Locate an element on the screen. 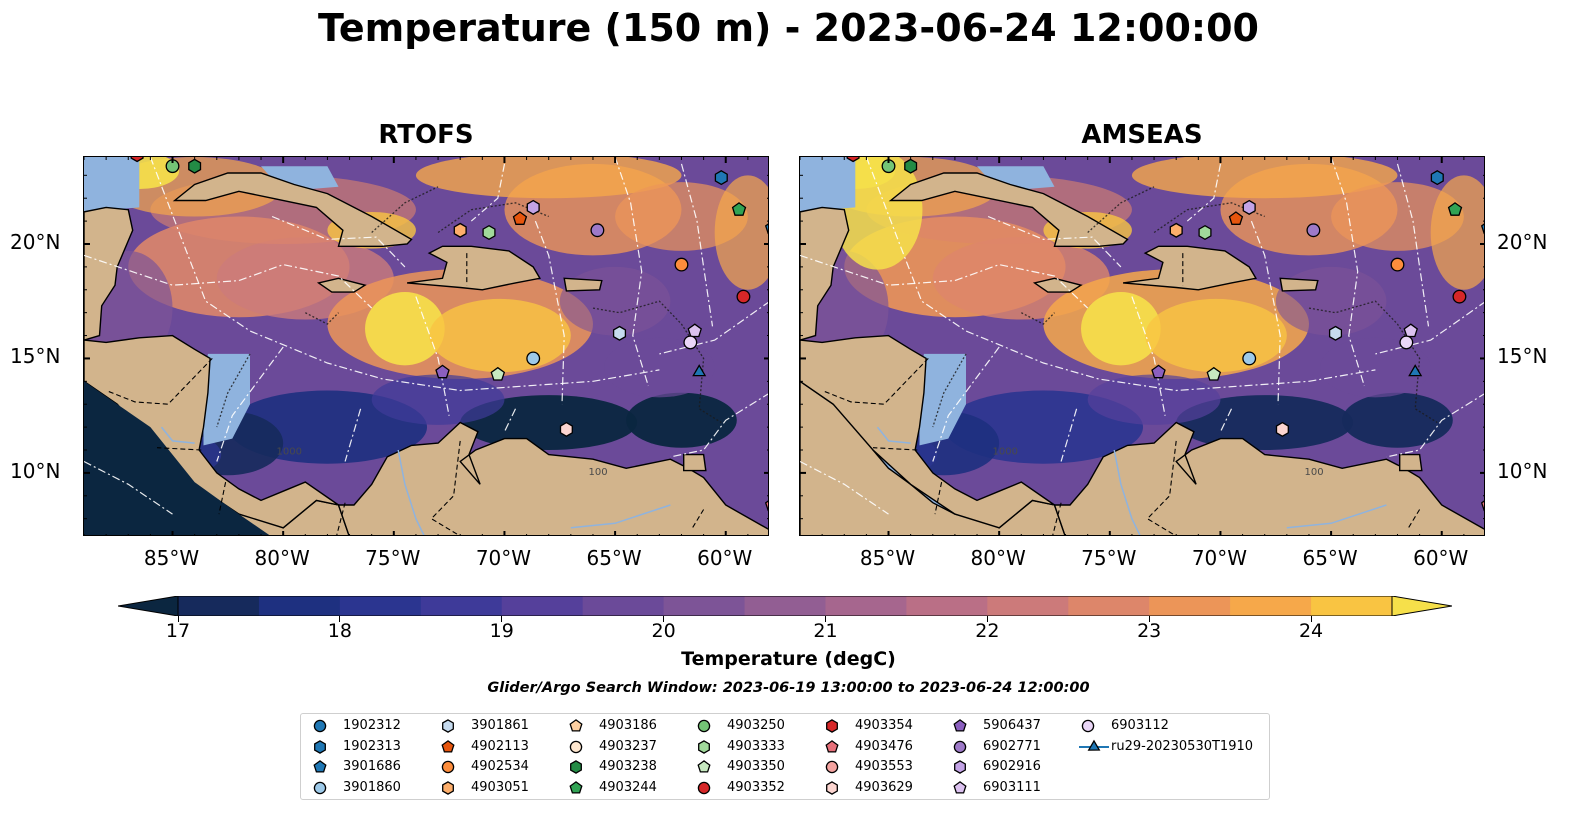 This screenshot has width=1577, height=827. legend-label: 4903354 is located at coordinates (884, 725).